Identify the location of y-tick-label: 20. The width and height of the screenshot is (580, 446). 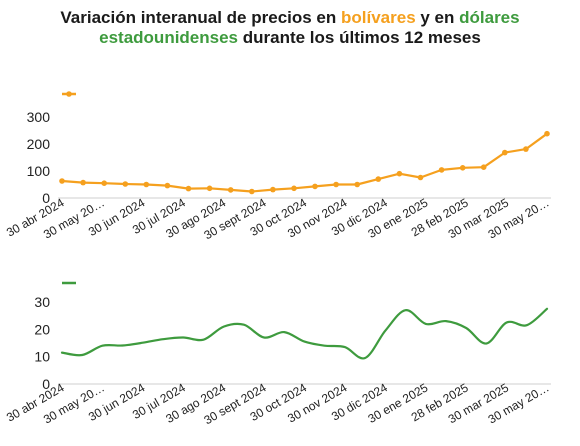
(42, 329).